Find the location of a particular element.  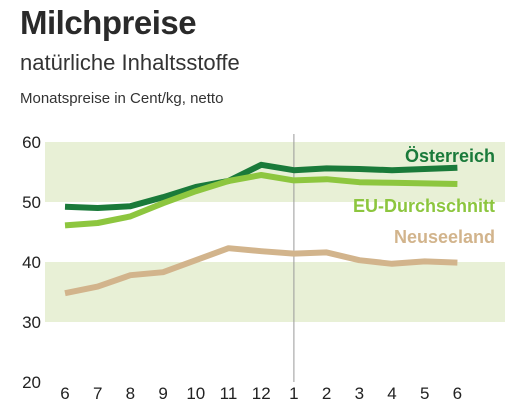

y-axis-ticks: 60 50 40 30 20 is located at coordinates (31, 262).